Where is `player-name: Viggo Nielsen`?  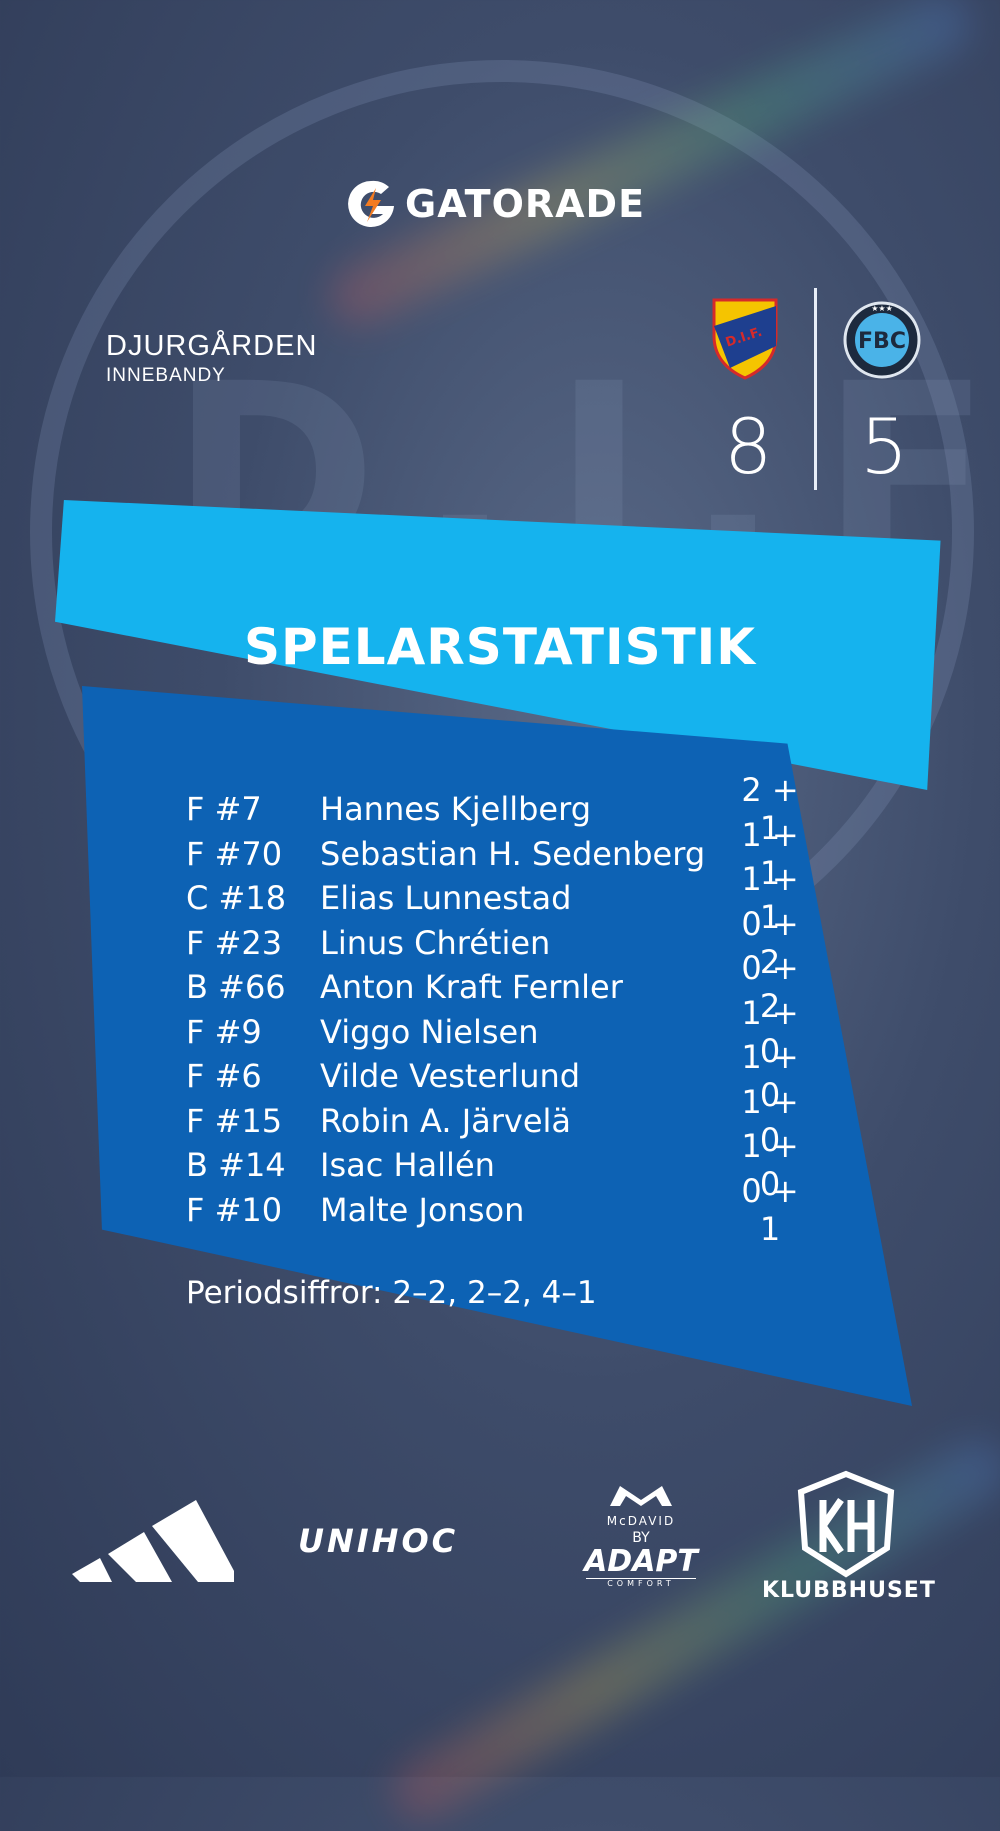
player-name: Viggo Nielsen is located at coordinates (429, 1031).